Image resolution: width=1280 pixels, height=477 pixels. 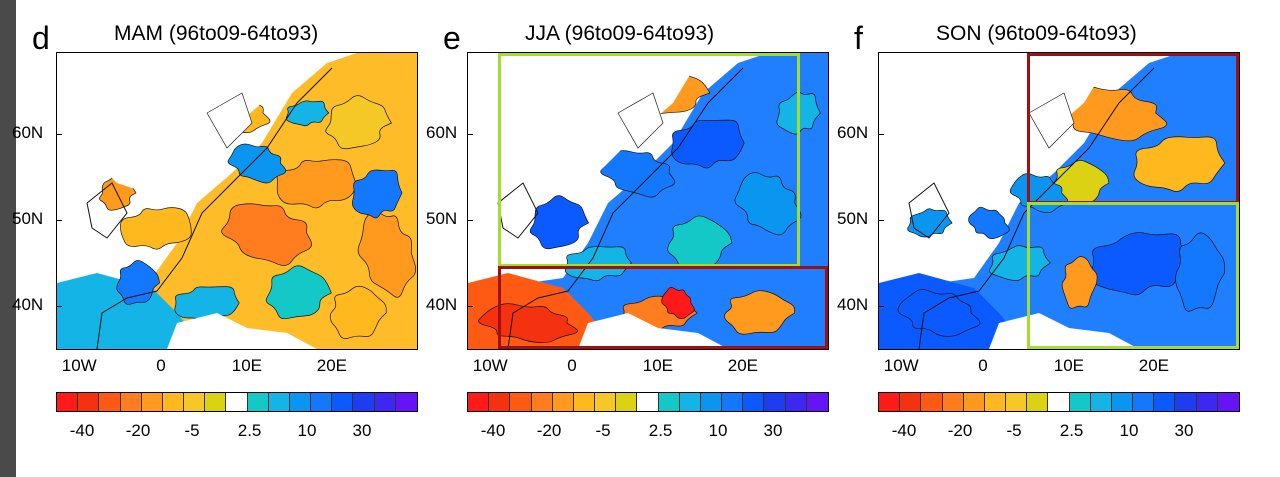 I want to click on panel-letter: f, so click(x=858, y=38).